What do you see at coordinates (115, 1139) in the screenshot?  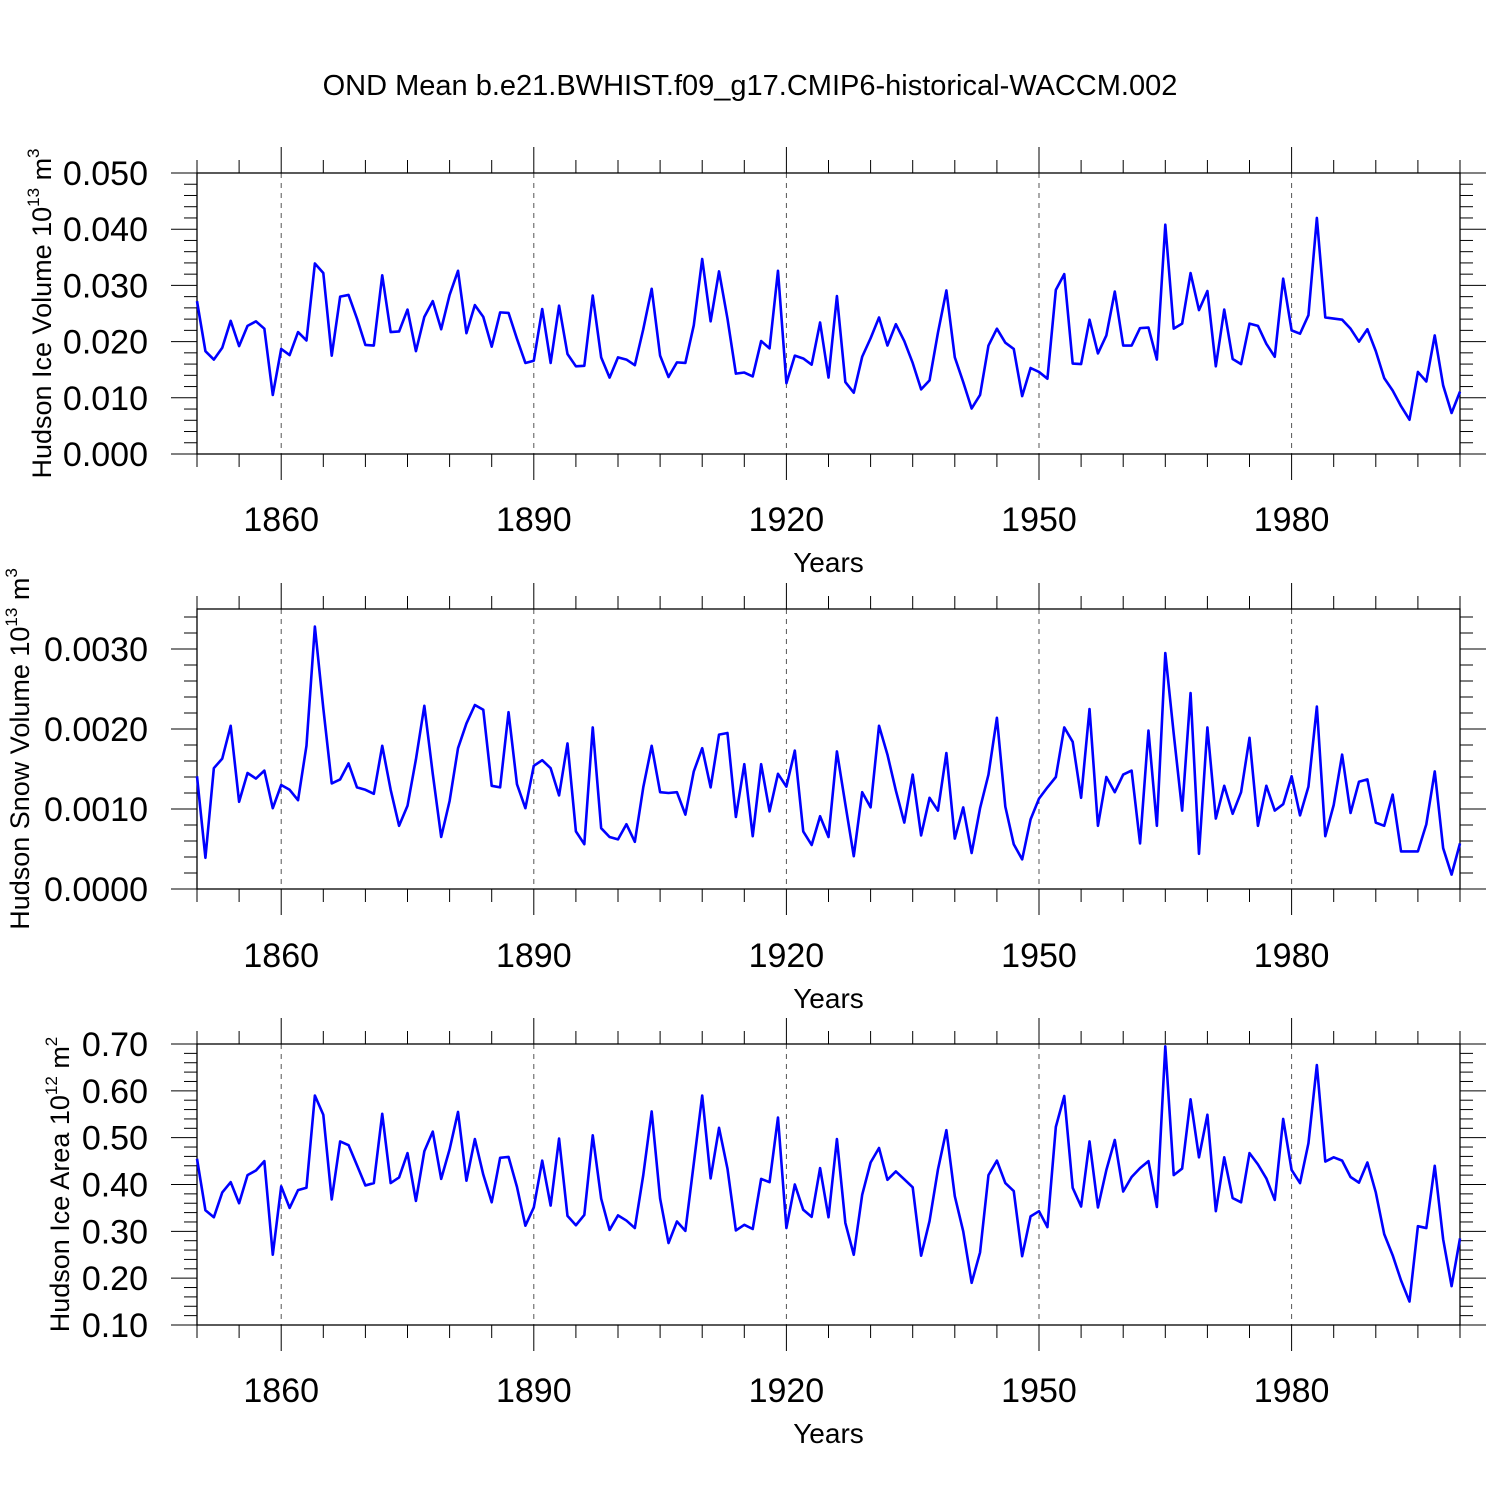 I see `y-tick-label: 0.50` at bounding box center [115, 1139].